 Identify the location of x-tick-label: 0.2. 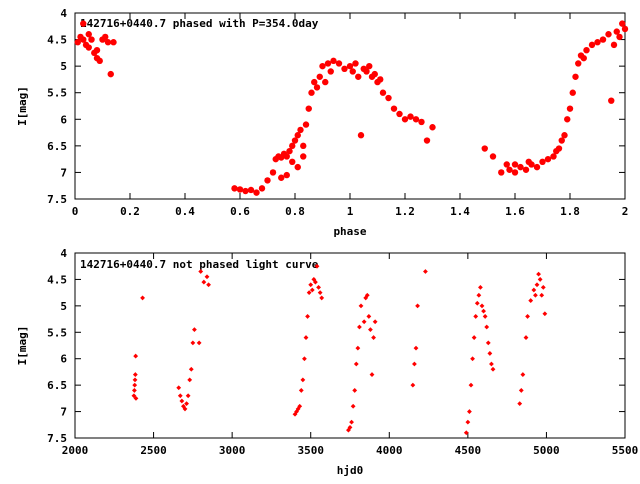
(130, 211).